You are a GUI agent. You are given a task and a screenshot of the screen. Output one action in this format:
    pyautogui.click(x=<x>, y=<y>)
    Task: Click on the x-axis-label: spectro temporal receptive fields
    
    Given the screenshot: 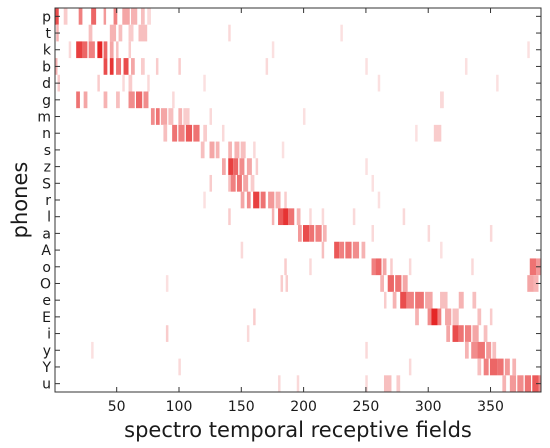 What is the action you would take?
    pyautogui.click(x=298, y=430)
    